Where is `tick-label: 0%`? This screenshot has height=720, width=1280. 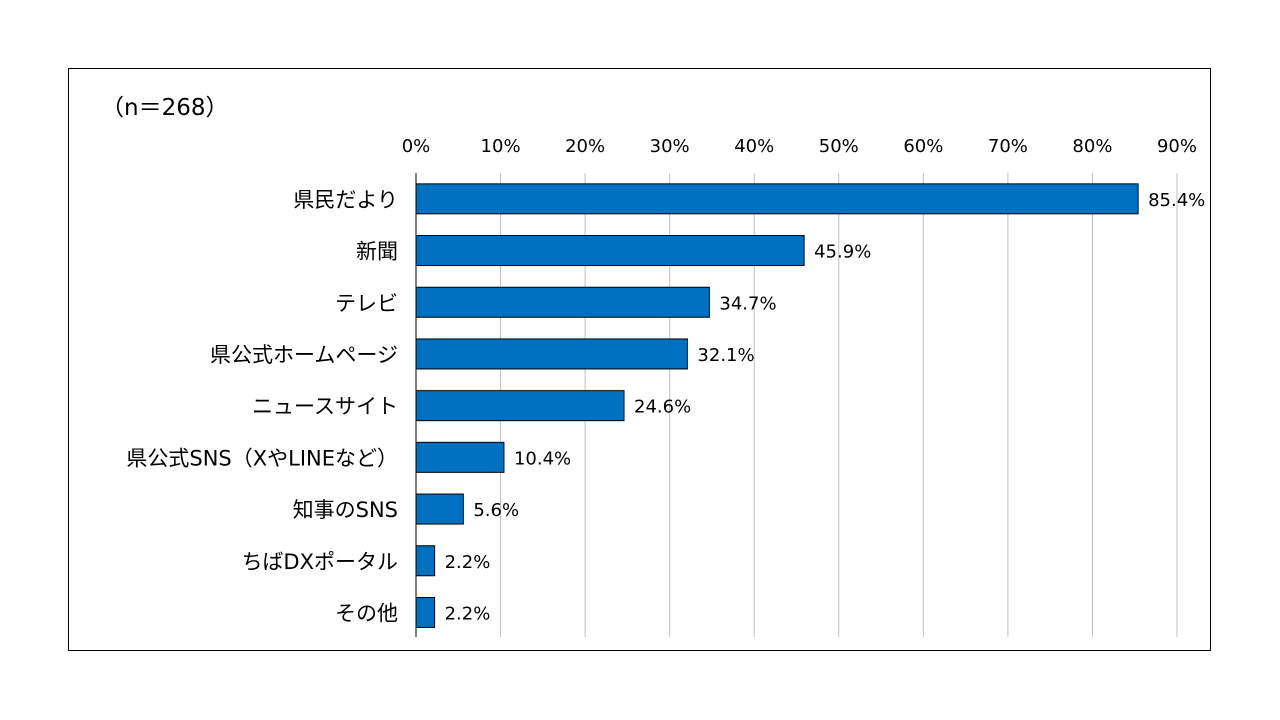 tick-label: 0% is located at coordinates (416, 146).